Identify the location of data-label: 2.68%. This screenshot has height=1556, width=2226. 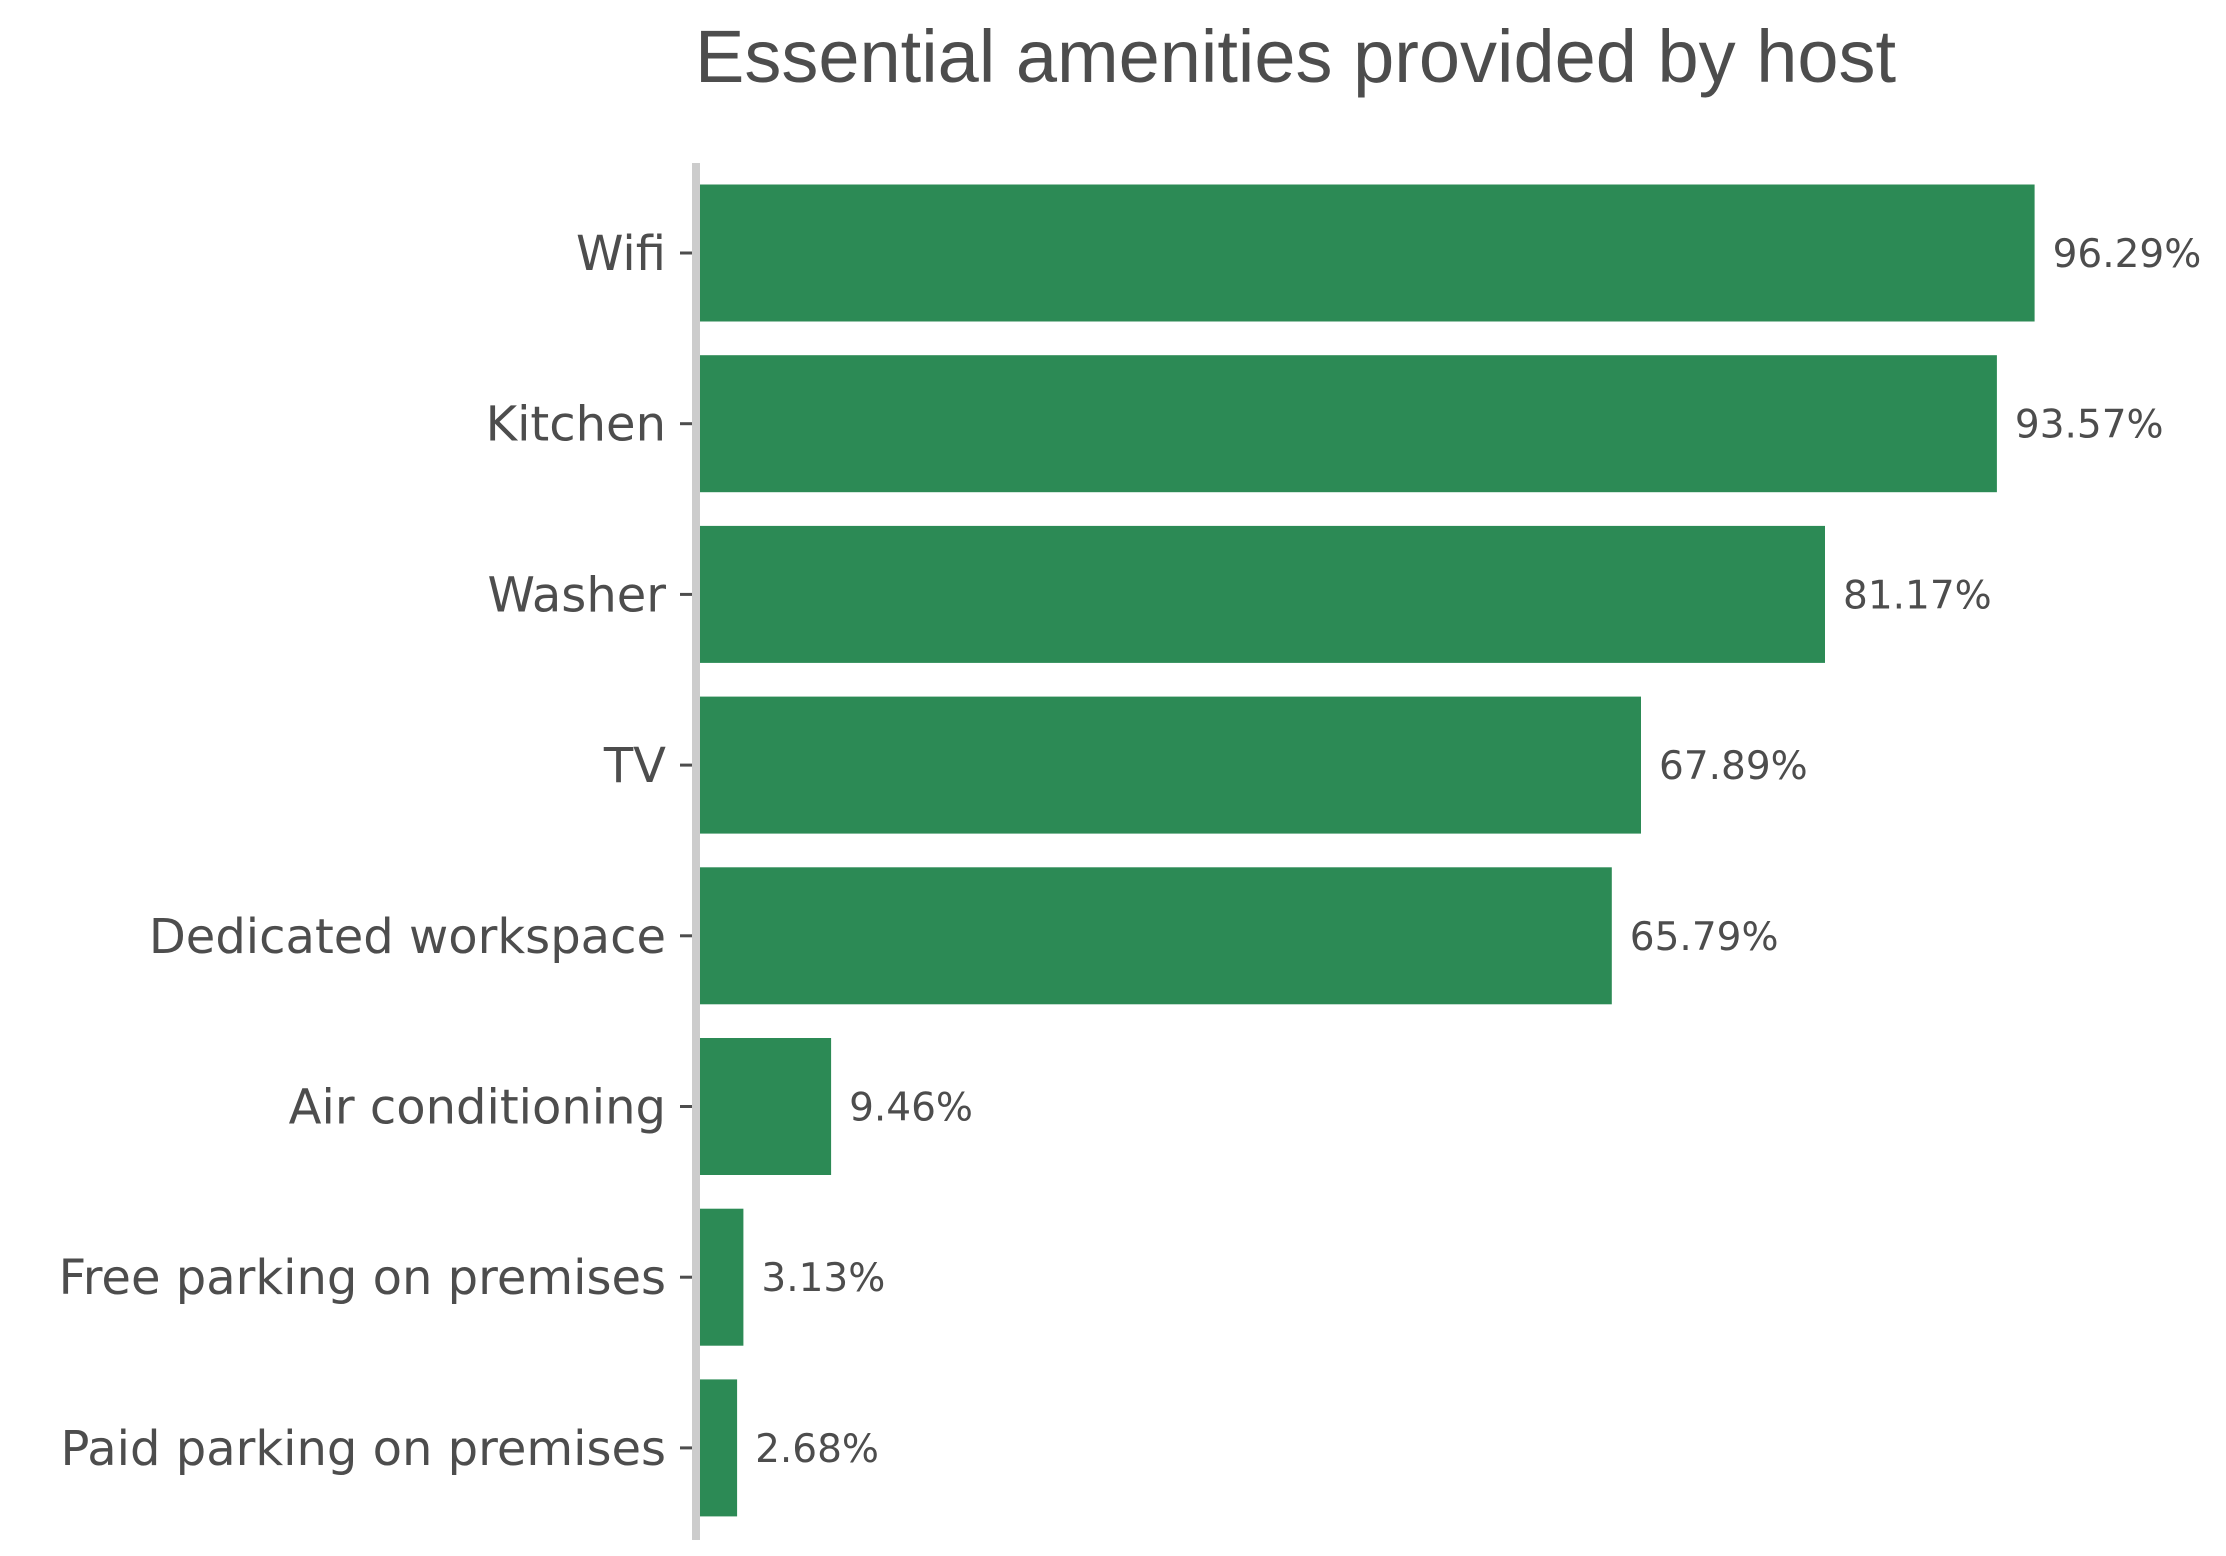
(817, 1449).